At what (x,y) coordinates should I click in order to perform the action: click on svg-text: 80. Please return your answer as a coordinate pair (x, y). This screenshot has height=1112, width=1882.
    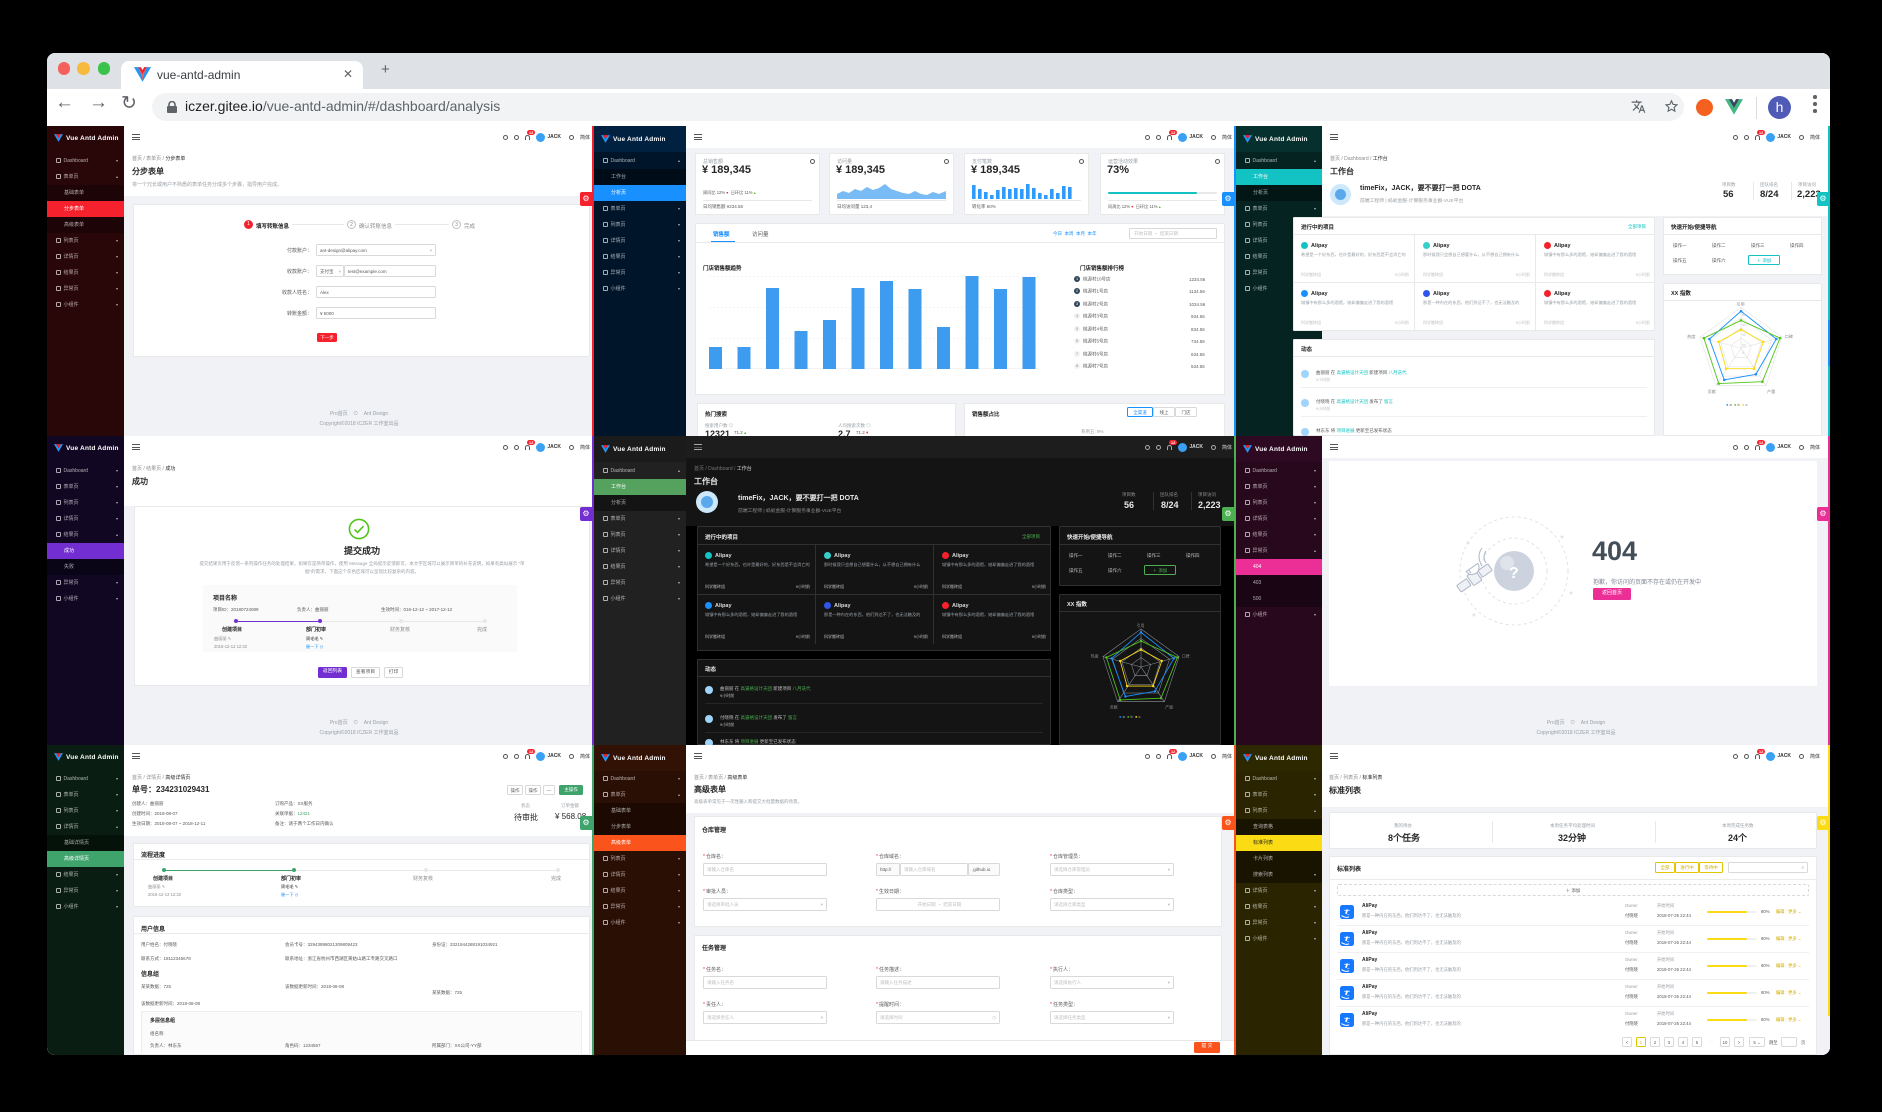
    Looking at the image, I should click on (1744, 315).